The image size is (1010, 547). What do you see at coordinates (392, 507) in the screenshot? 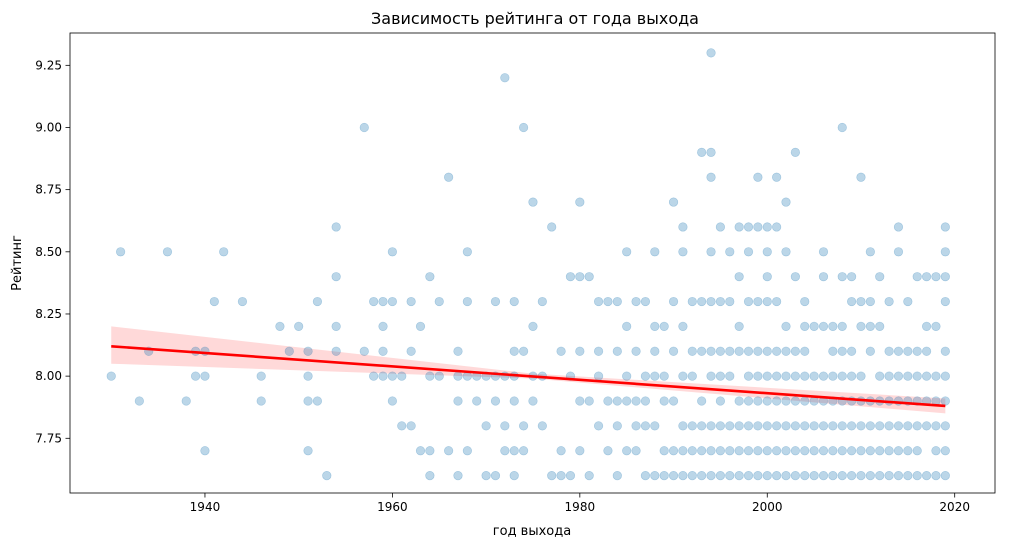
I see `x-tick-label: 1960` at bounding box center [392, 507].